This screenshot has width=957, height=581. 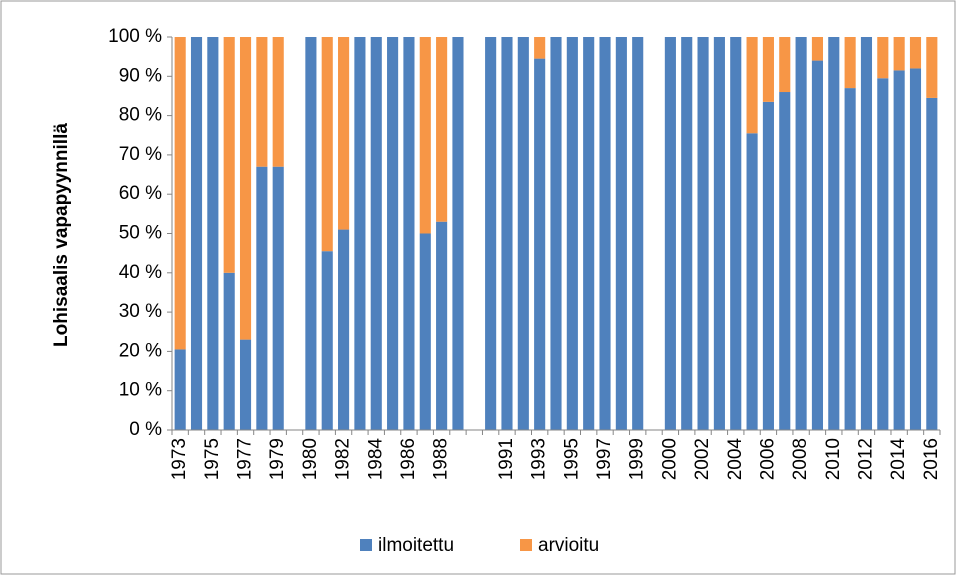 What do you see at coordinates (140, 311) in the screenshot?
I see `y-tick-label: 30 %` at bounding box center [140, 311].